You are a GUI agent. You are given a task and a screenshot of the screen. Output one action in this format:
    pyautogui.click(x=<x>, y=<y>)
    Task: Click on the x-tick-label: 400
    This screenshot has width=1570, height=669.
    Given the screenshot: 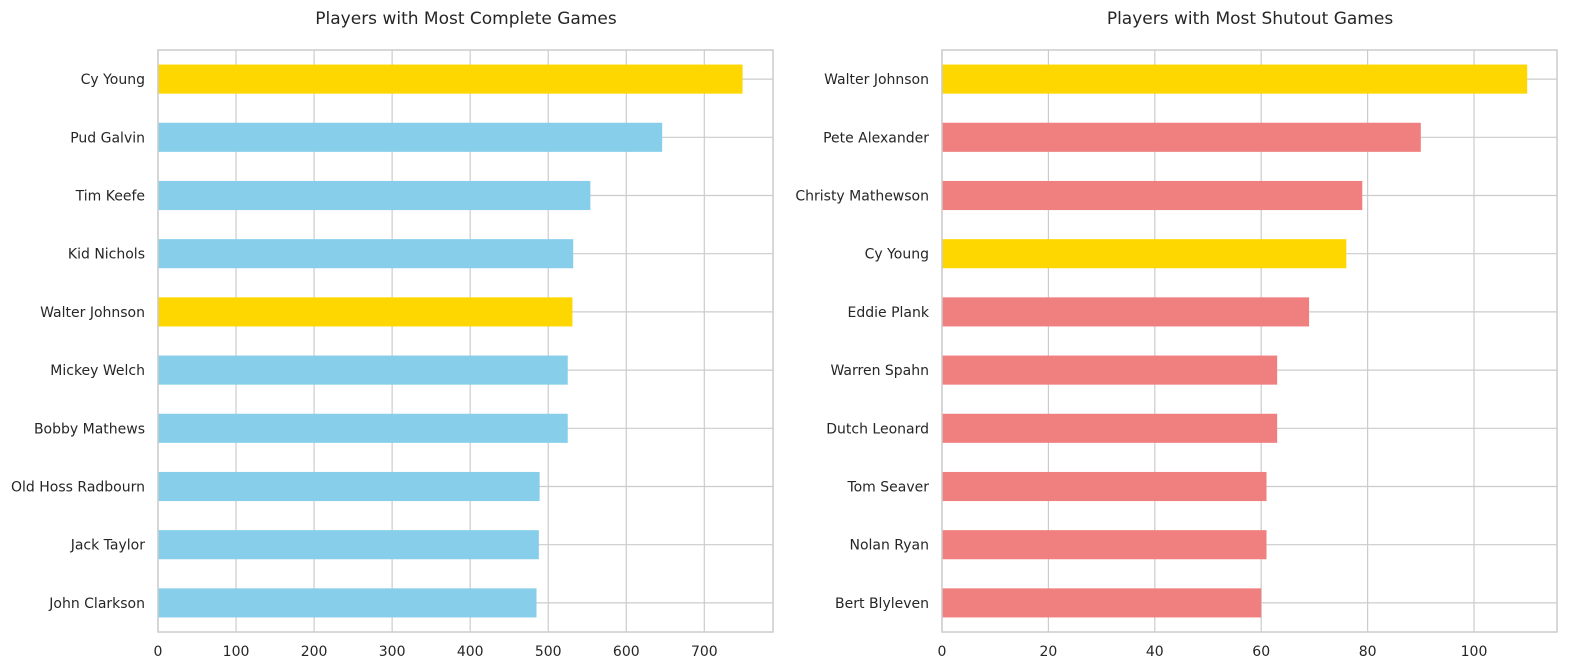 What is the action you would take?
    pyautogui.click(x=470, y=652)
    